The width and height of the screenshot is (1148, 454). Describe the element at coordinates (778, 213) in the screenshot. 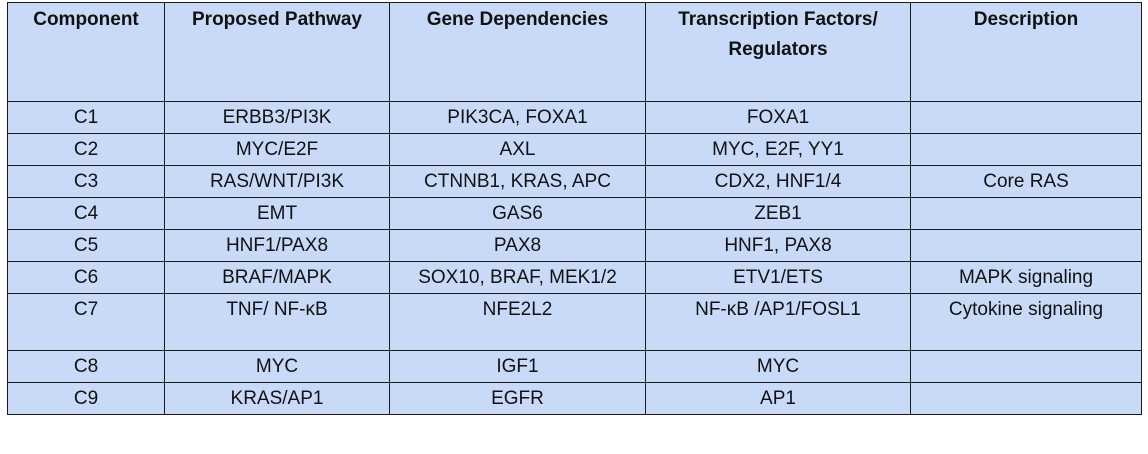

I see `cell-transcription-factors: ZEB1` at that location.